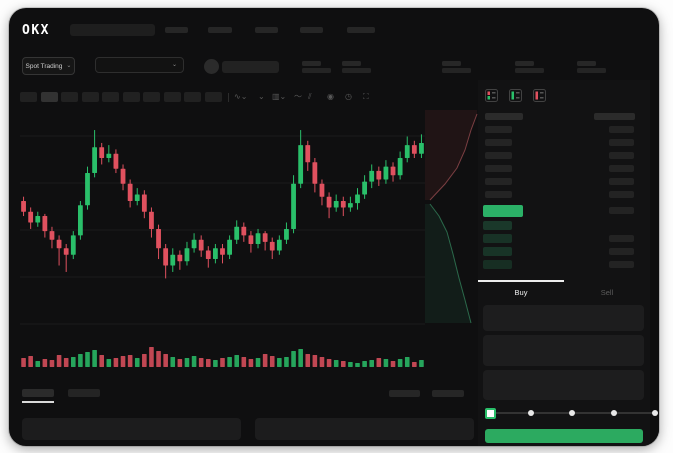 This screenshot has width=673, height=453. What do you see at coordinates (564, 436) in the screenshot?
I see `buy-submit-button` at bounding box center [564, 436].